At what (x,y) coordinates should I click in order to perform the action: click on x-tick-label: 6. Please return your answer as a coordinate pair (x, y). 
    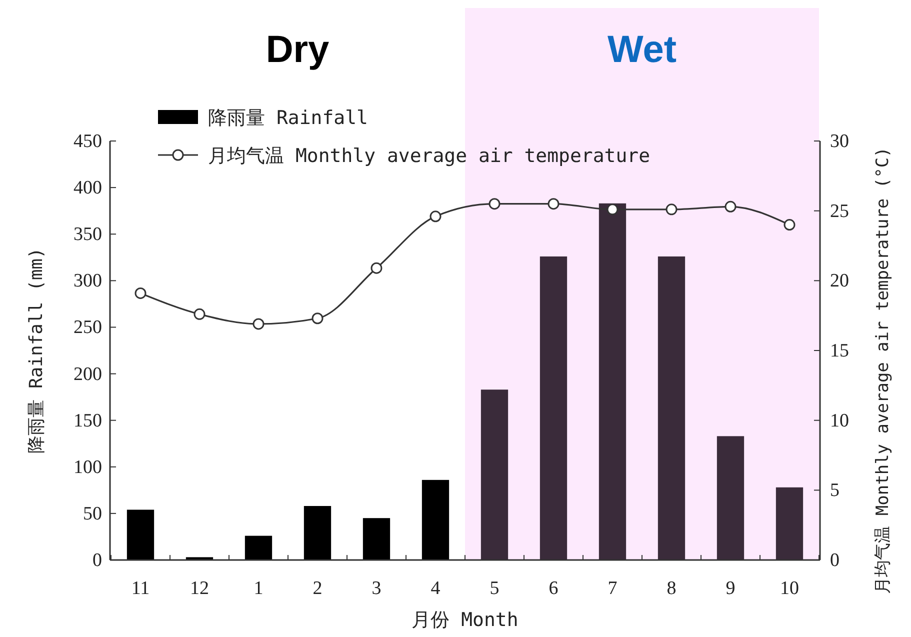
    Looking at the image, I should click on (553, 588).